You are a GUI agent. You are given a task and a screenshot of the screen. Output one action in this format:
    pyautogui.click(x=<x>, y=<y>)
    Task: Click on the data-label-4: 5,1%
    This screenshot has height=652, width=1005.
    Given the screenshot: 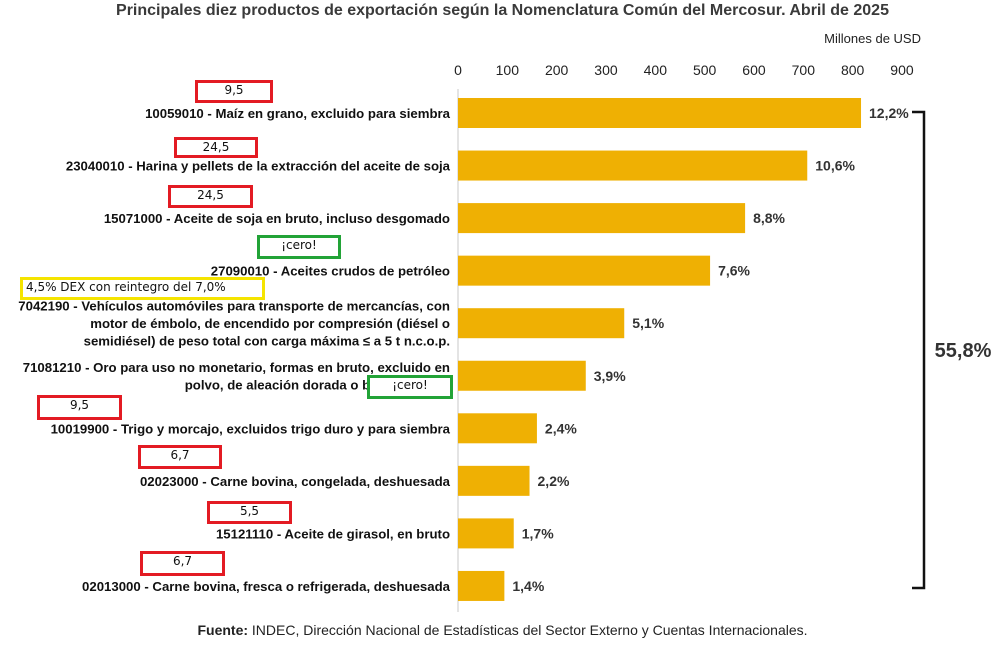 What is the action you would take?
    pyautogui.click(x=648, y=323)
    